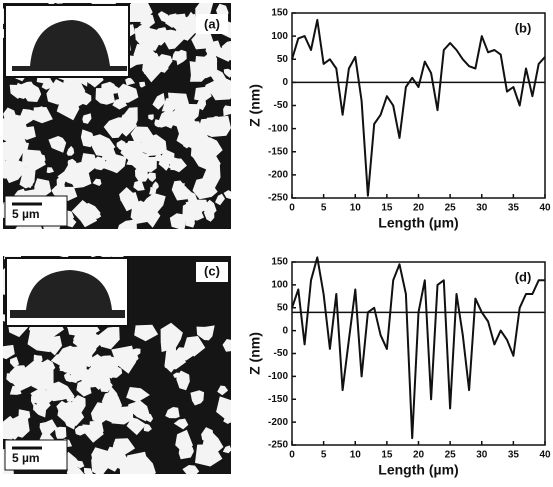  What do you see at coordinates (281, 353) in the screenshot?
I see `y-tick-label: -50` at bounding box center [281, 353].